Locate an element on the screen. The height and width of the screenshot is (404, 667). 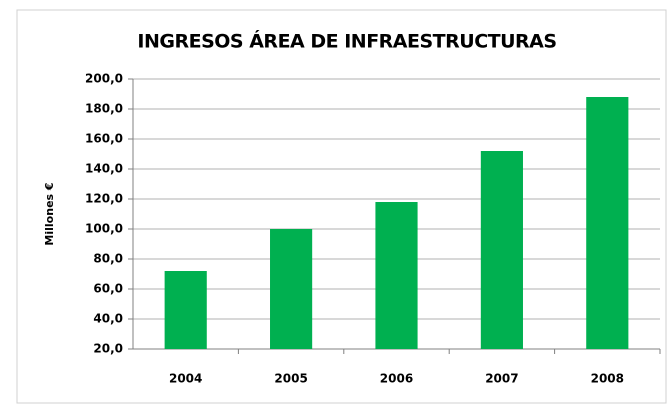
y-tick-label: 140,0 is located at coordinates (104, 169).